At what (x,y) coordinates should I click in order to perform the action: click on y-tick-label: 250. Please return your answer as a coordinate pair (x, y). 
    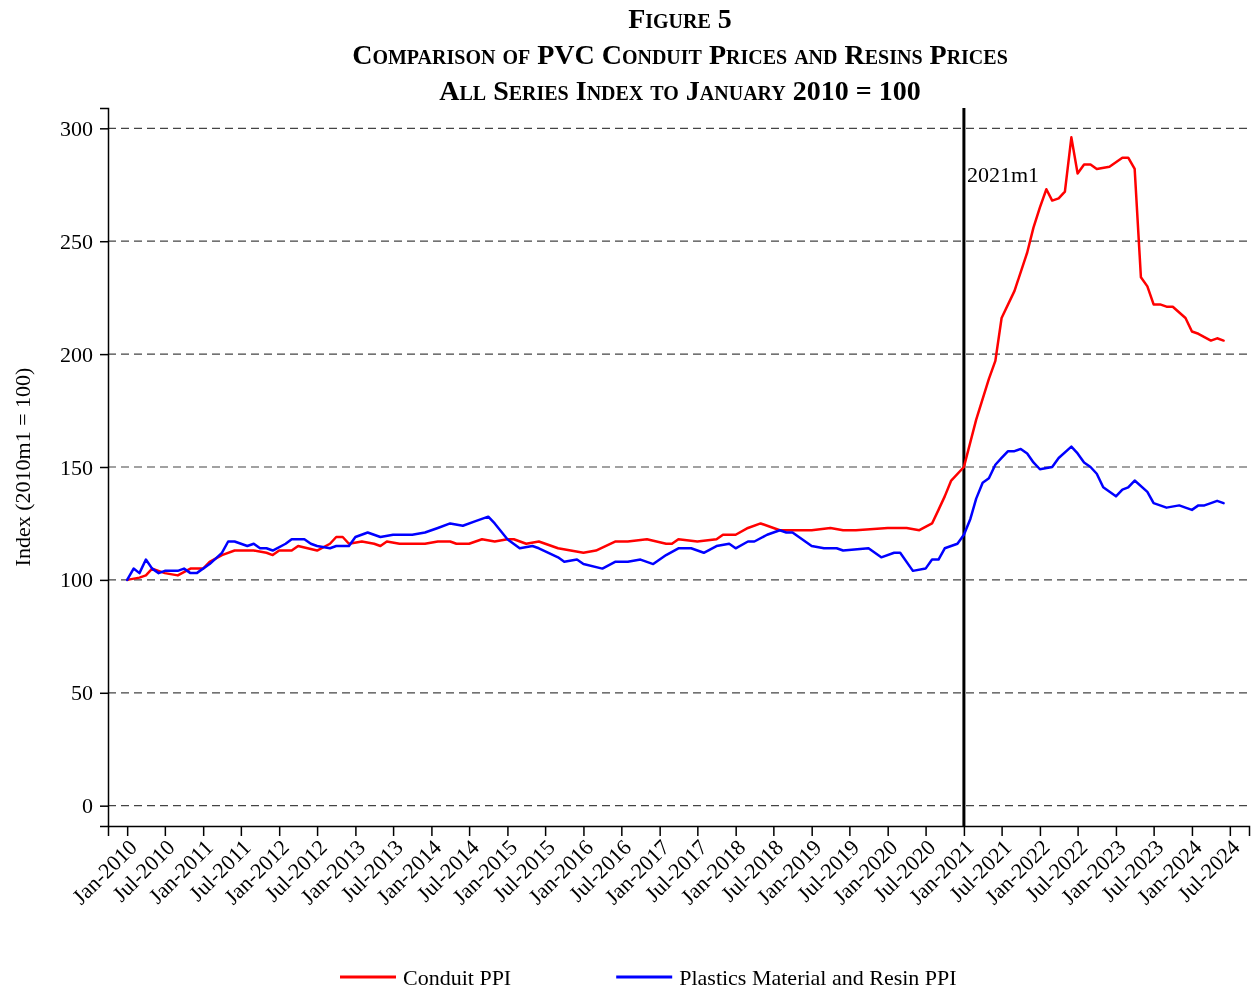
    Looking at the image, I should click on (76, 241).